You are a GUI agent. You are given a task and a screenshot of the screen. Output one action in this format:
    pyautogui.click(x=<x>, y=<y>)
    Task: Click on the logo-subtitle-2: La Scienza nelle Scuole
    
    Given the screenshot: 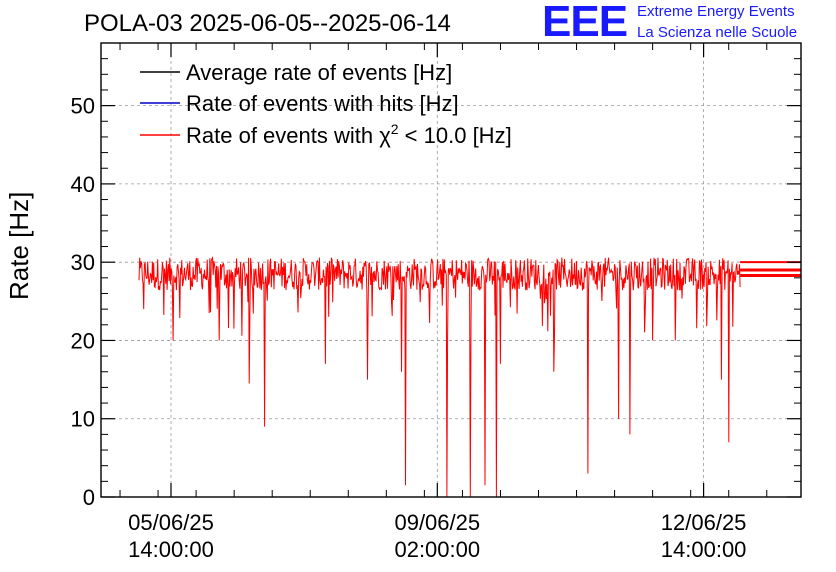 What is the action you would take?
    pyautogui.click(x=717, y=32)
    